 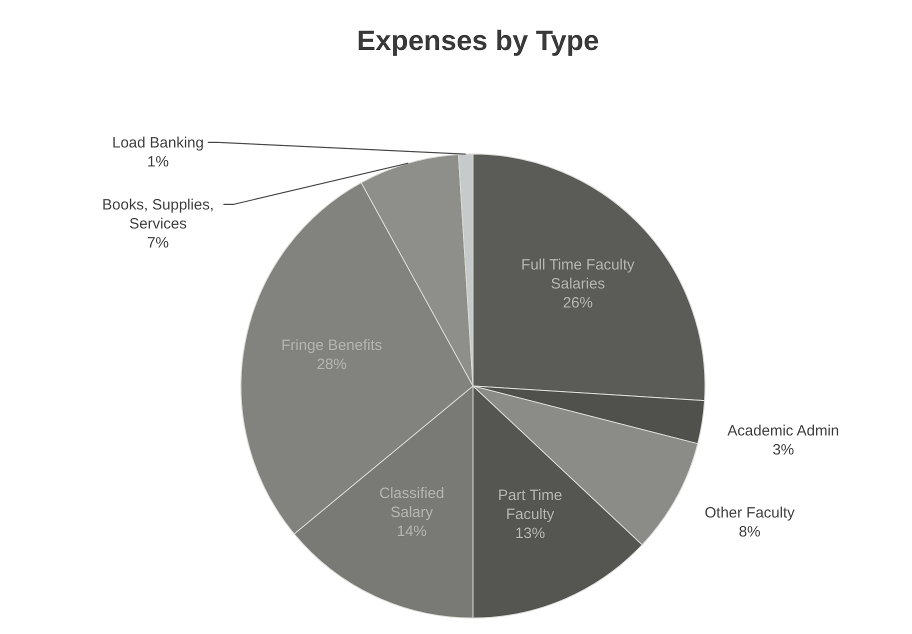 I want to click on data-label: 1%, so click(x=158, y=161).